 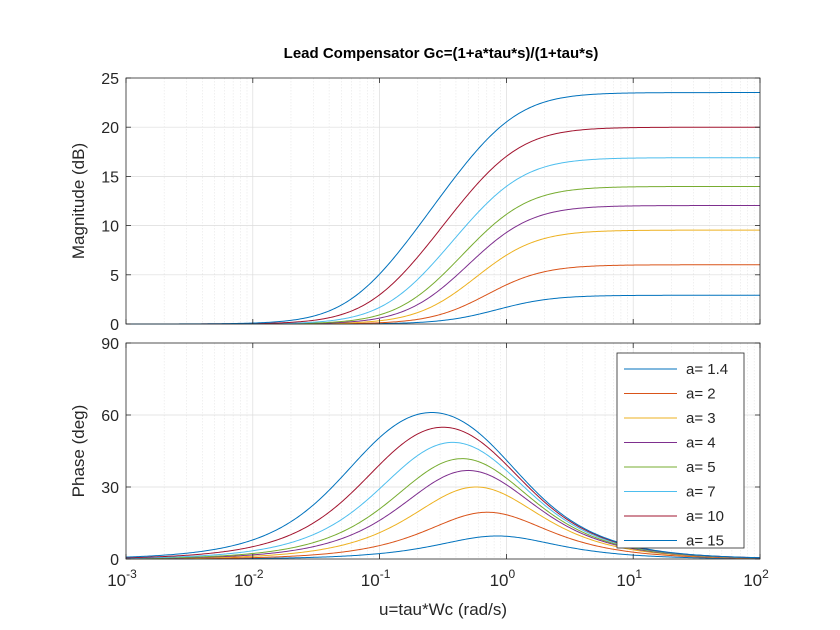 What do you see at coordinates (705, 541) in the screenshot?
I see `legend-label: a= 15` at bounding box center [705, 541].